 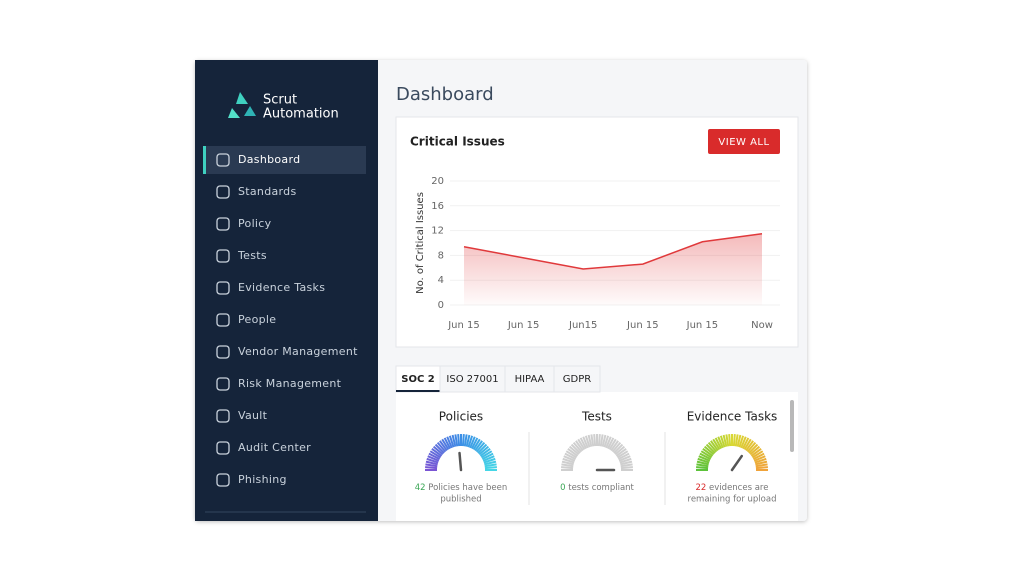 What do you see at coordinates (437, 231) in the screenshot?
I see `y-tick-label: 12` at bounding box center [437, 231].